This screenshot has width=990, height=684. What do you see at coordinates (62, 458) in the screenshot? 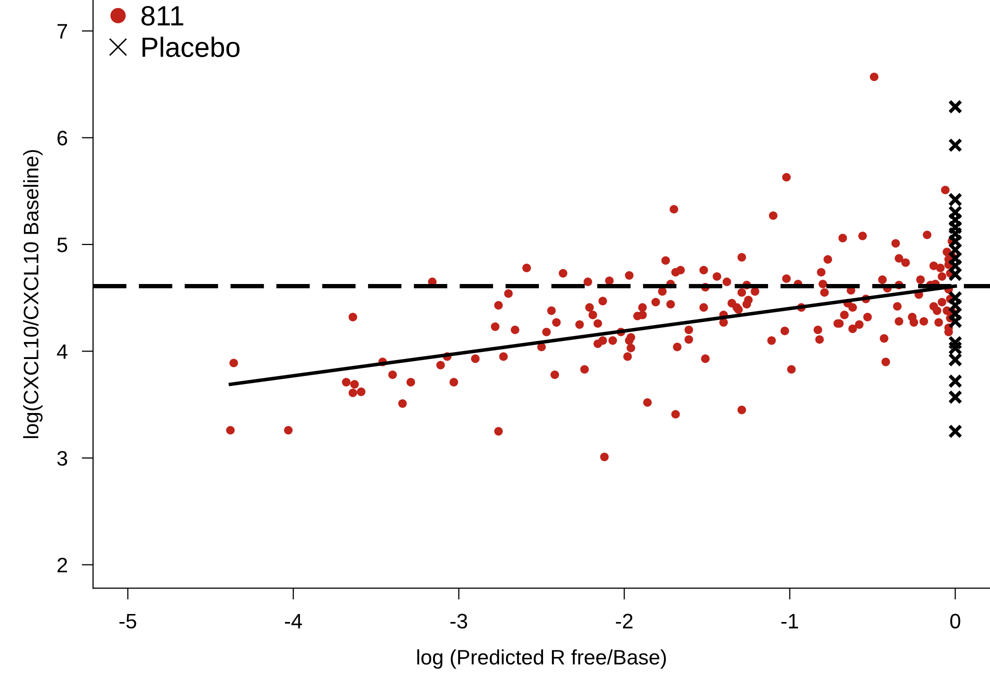
I see `y-tick-label: 3` at bounding box center [62, 458].